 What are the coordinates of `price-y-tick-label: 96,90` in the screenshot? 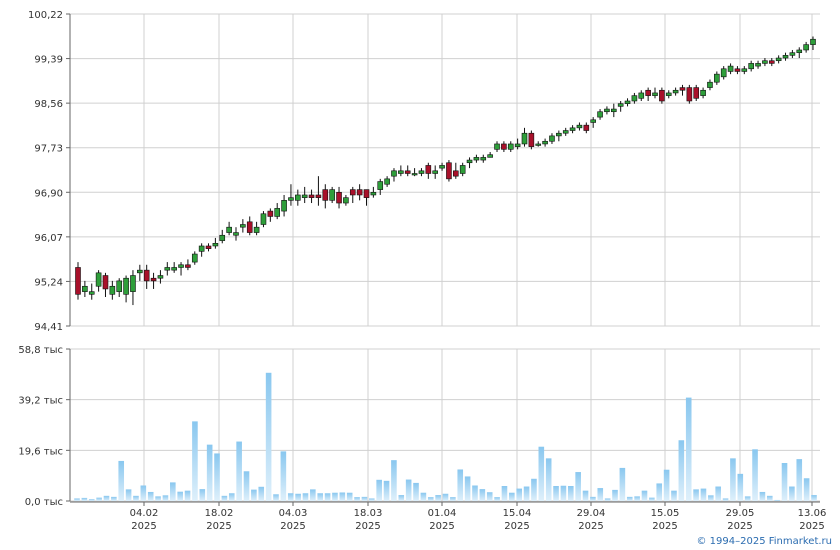 It's located at (48, 193).